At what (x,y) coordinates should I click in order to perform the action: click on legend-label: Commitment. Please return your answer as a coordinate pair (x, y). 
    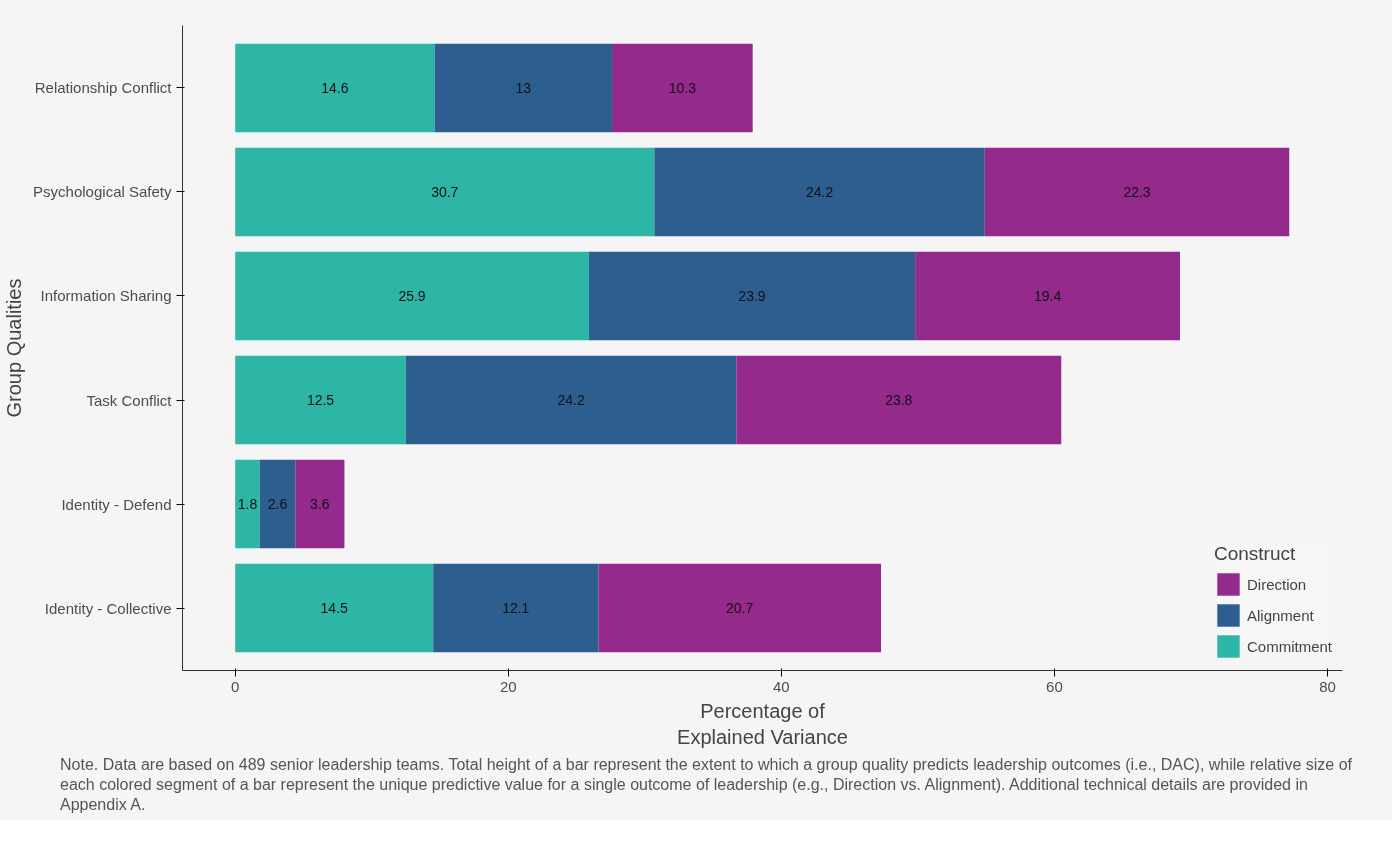
    Looking at the image, I should click on (1289, 646).